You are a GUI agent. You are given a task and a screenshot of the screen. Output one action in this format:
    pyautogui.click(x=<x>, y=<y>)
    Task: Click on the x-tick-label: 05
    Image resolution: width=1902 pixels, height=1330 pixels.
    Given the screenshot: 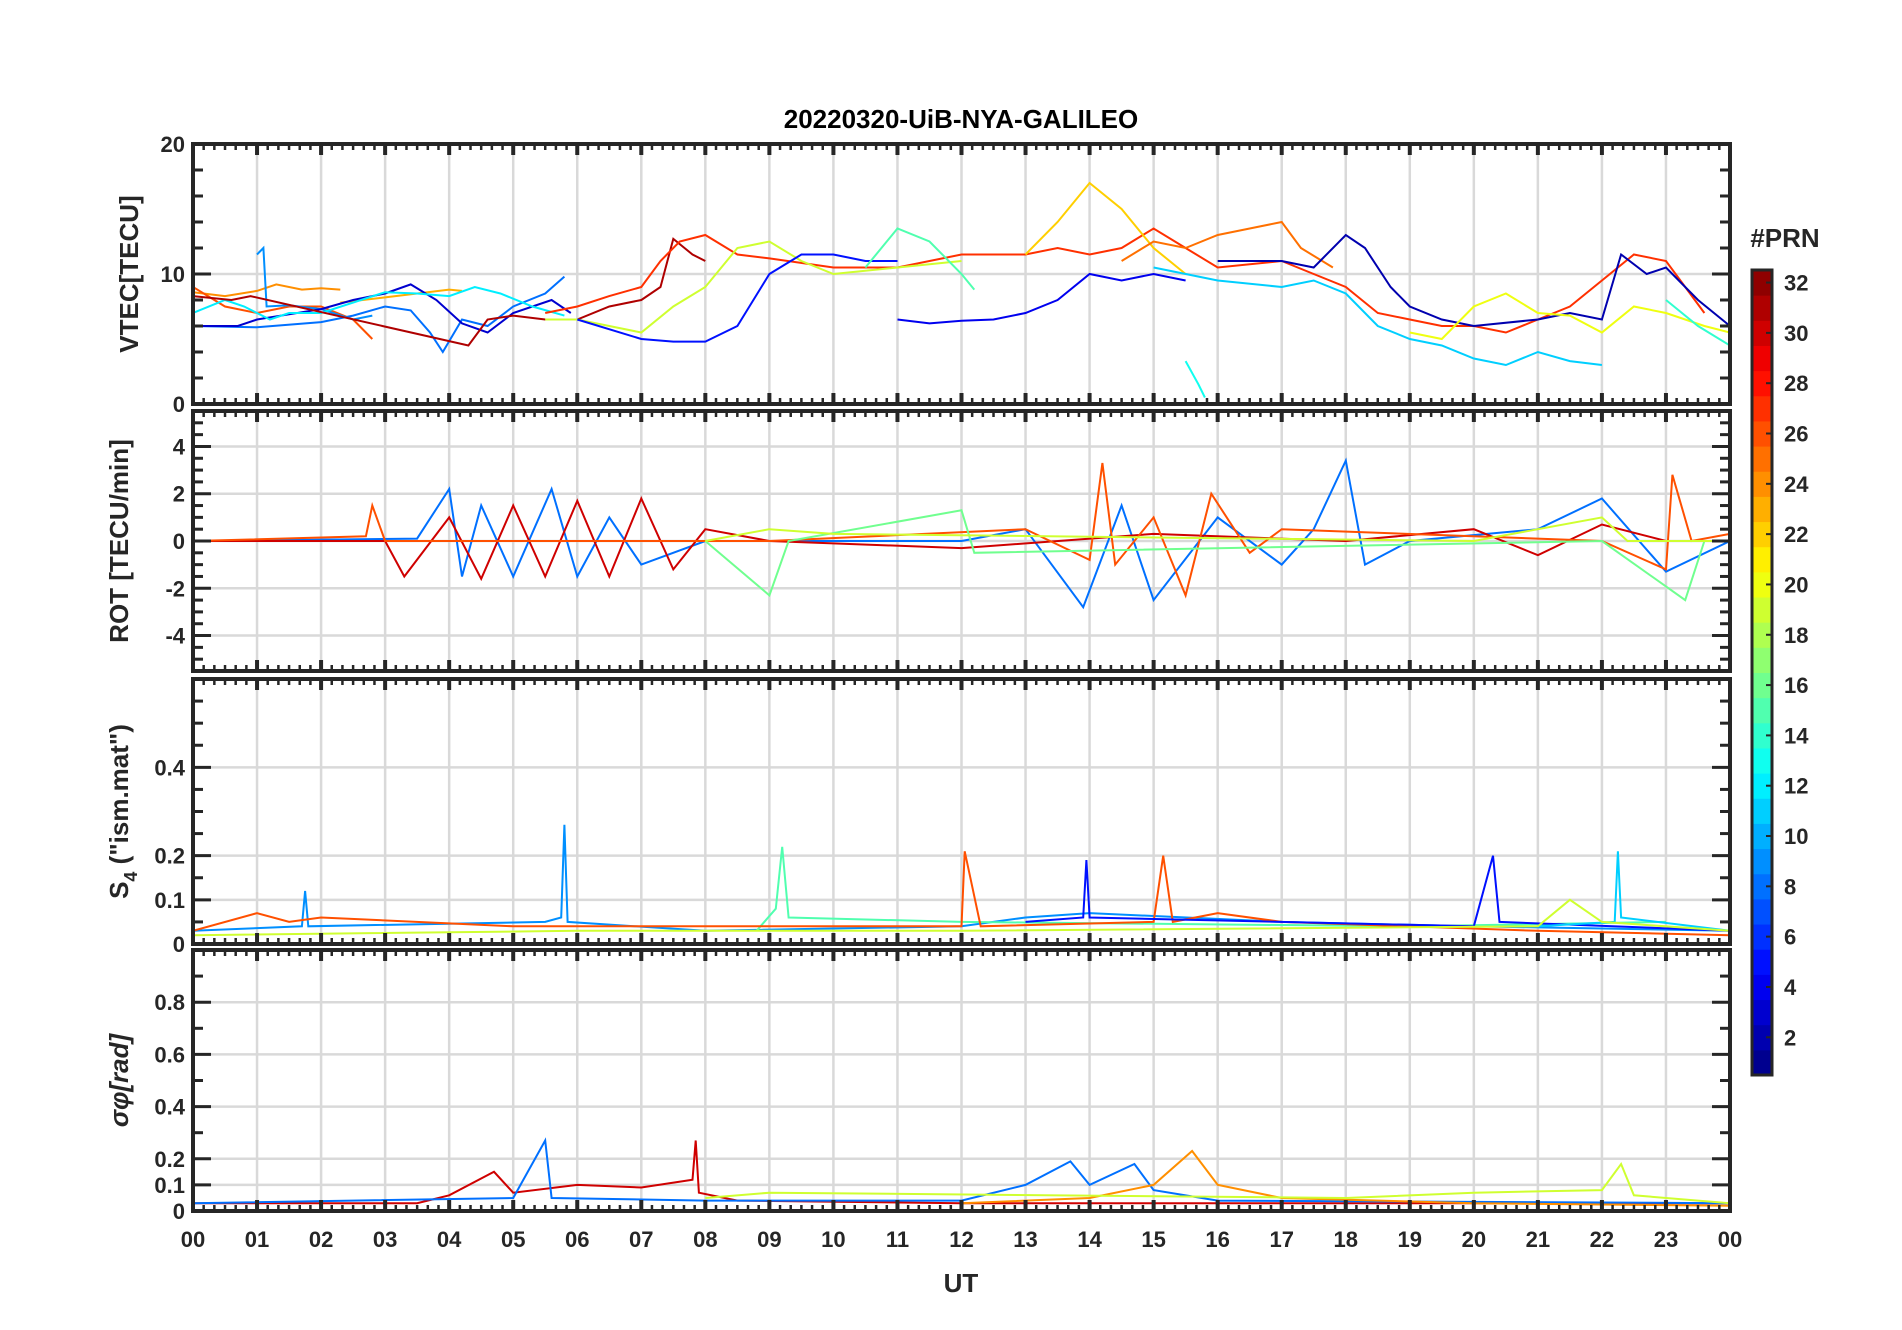 What is the action you would take?
    pyautogui.click(x=513, y=1239)
    